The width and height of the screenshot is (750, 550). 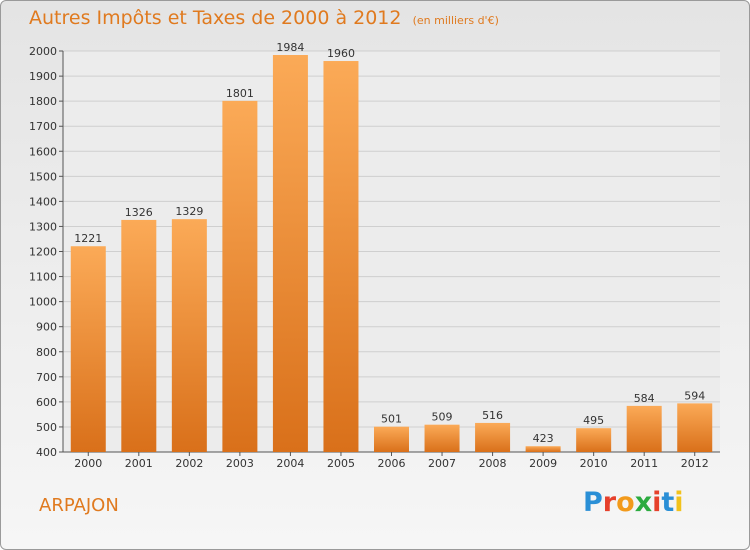 I want to click on y-tick-label: 1700, so click(x=43, y=126).